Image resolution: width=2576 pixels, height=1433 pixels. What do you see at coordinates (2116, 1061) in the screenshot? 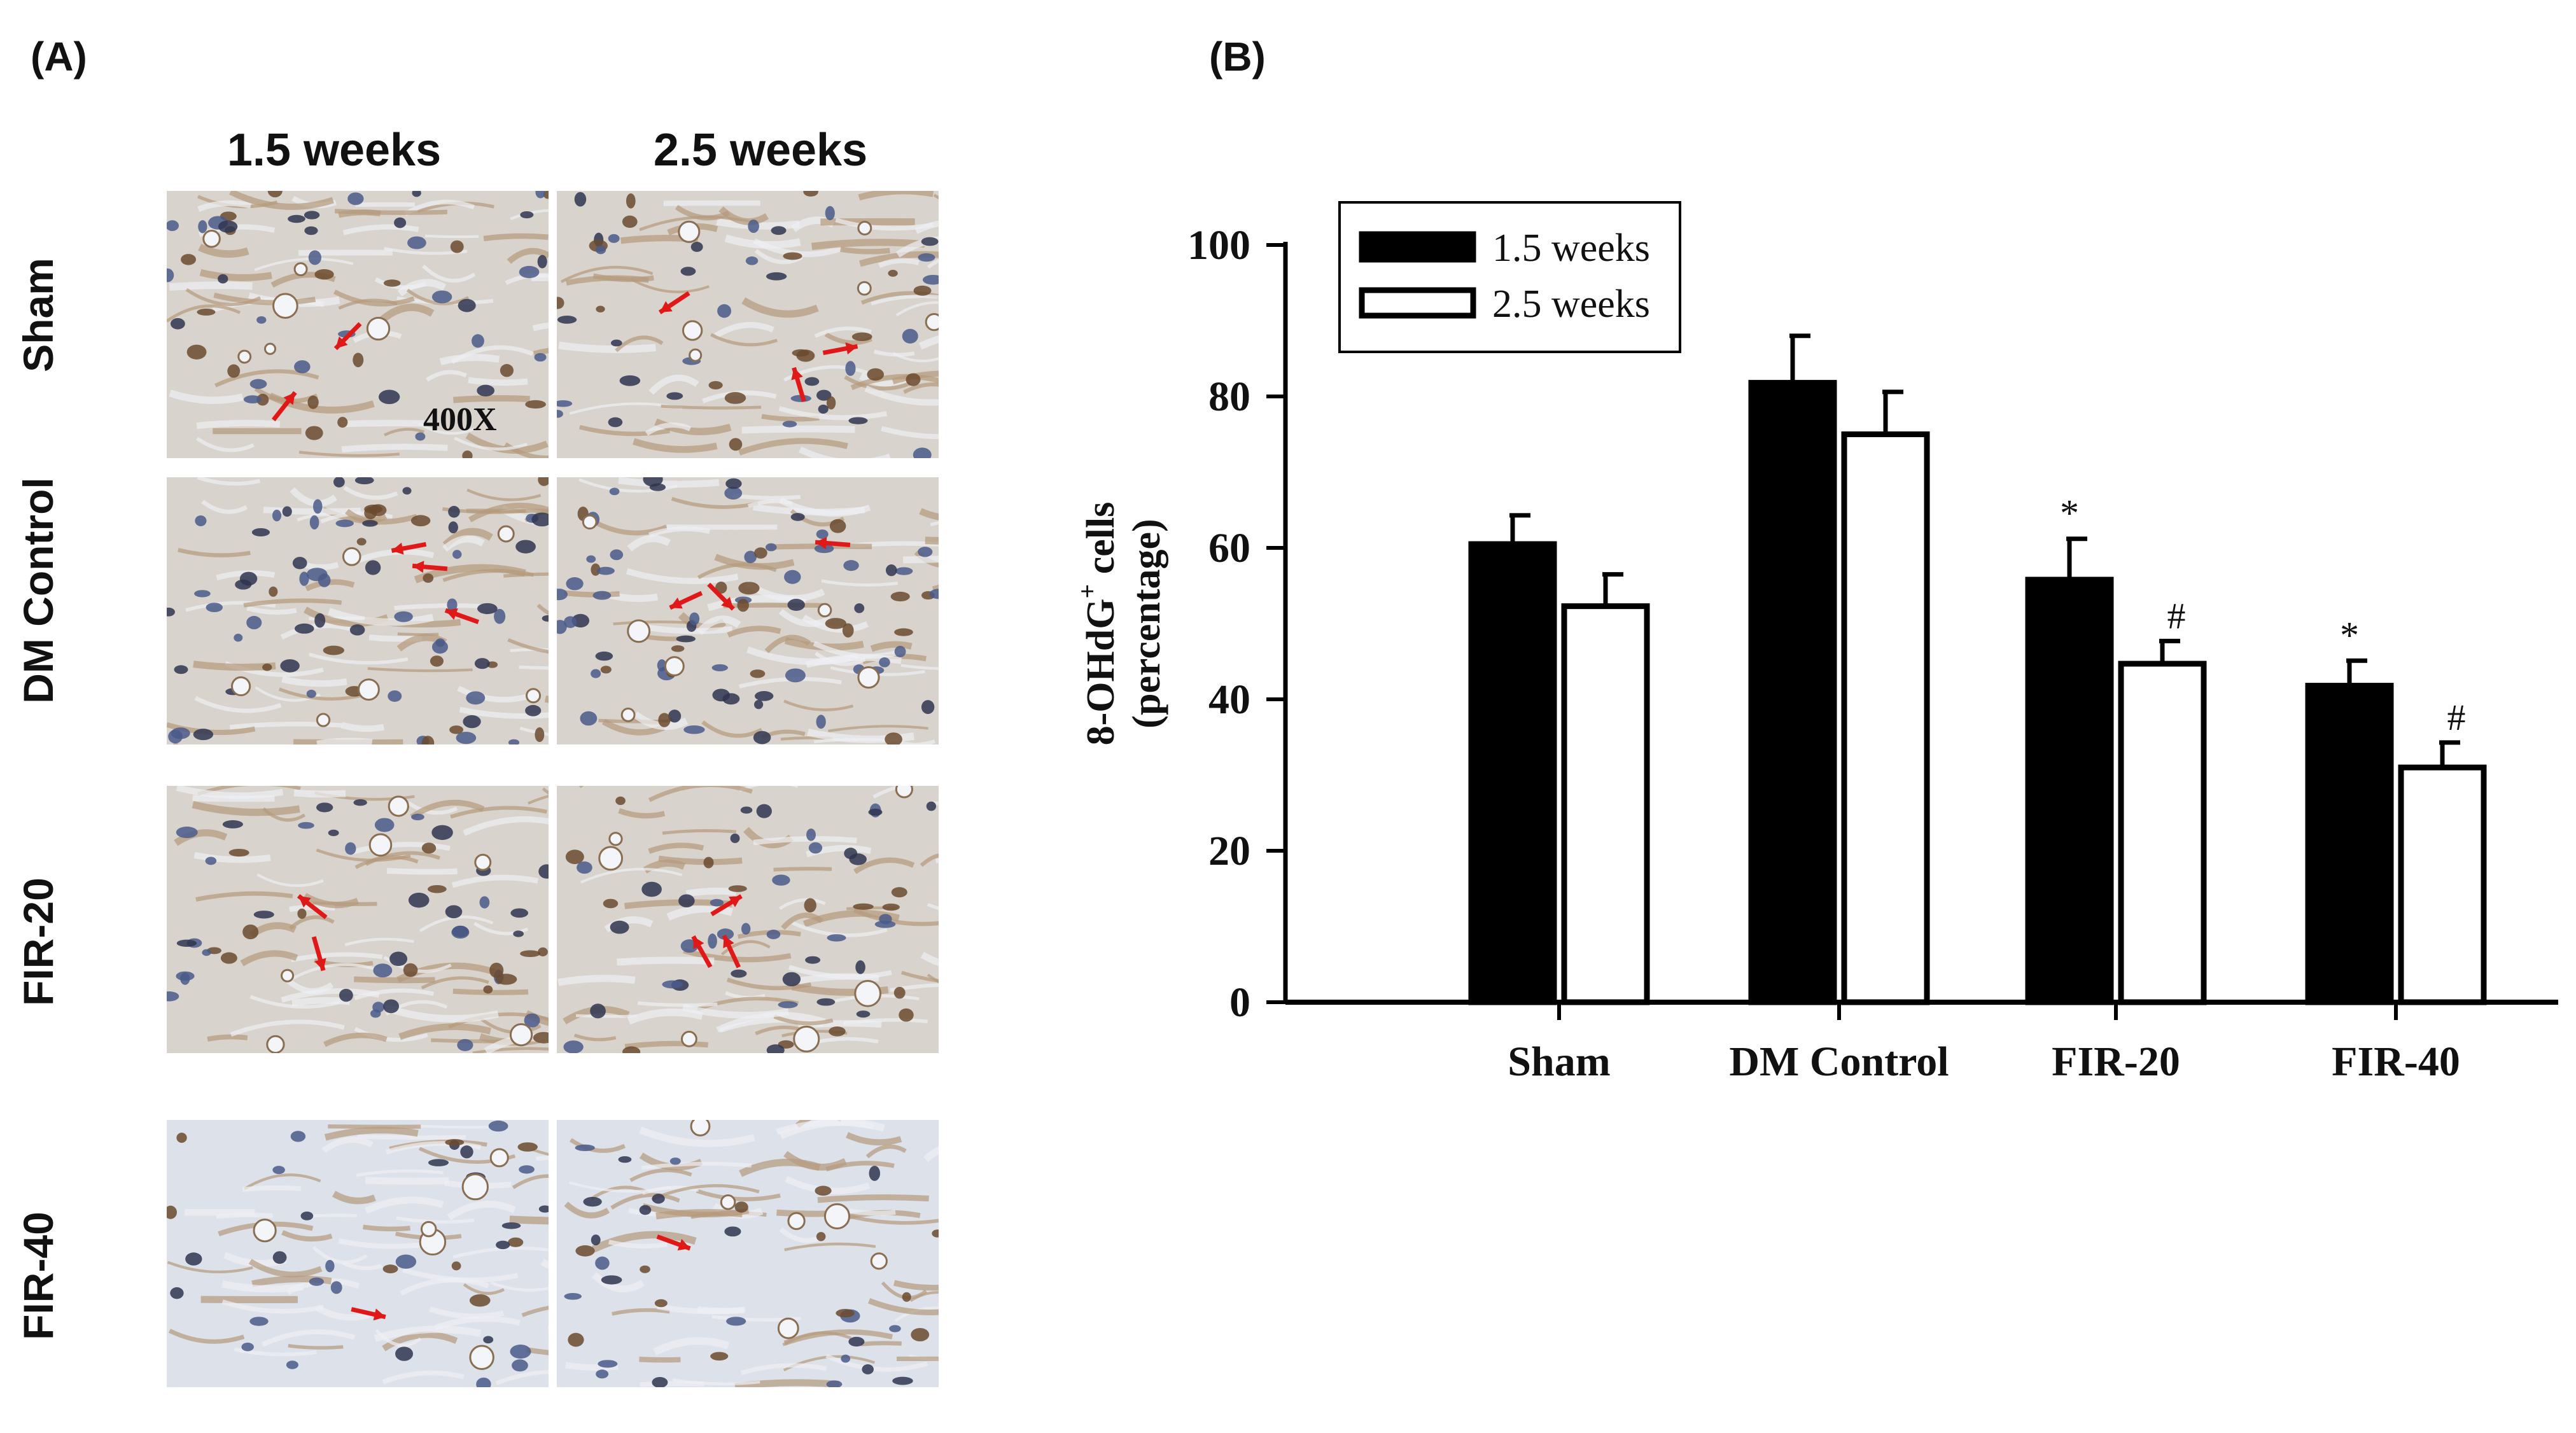
I see `x-tick-label-2: FIR-20` at bounding box center [2116, 1061].